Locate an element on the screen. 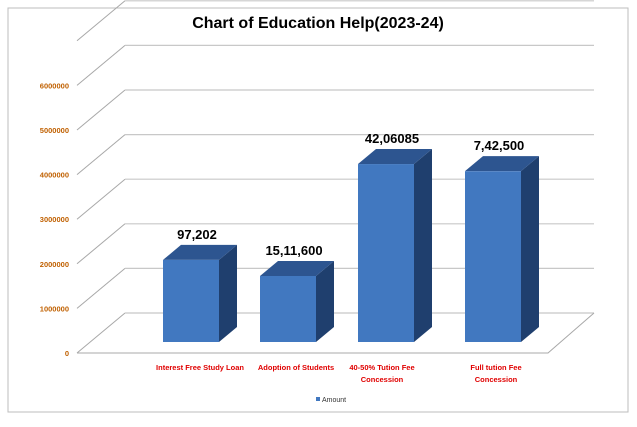 The image size is (637, 427). y-tick-label: 1000000 is located at coordinates (54, 308).